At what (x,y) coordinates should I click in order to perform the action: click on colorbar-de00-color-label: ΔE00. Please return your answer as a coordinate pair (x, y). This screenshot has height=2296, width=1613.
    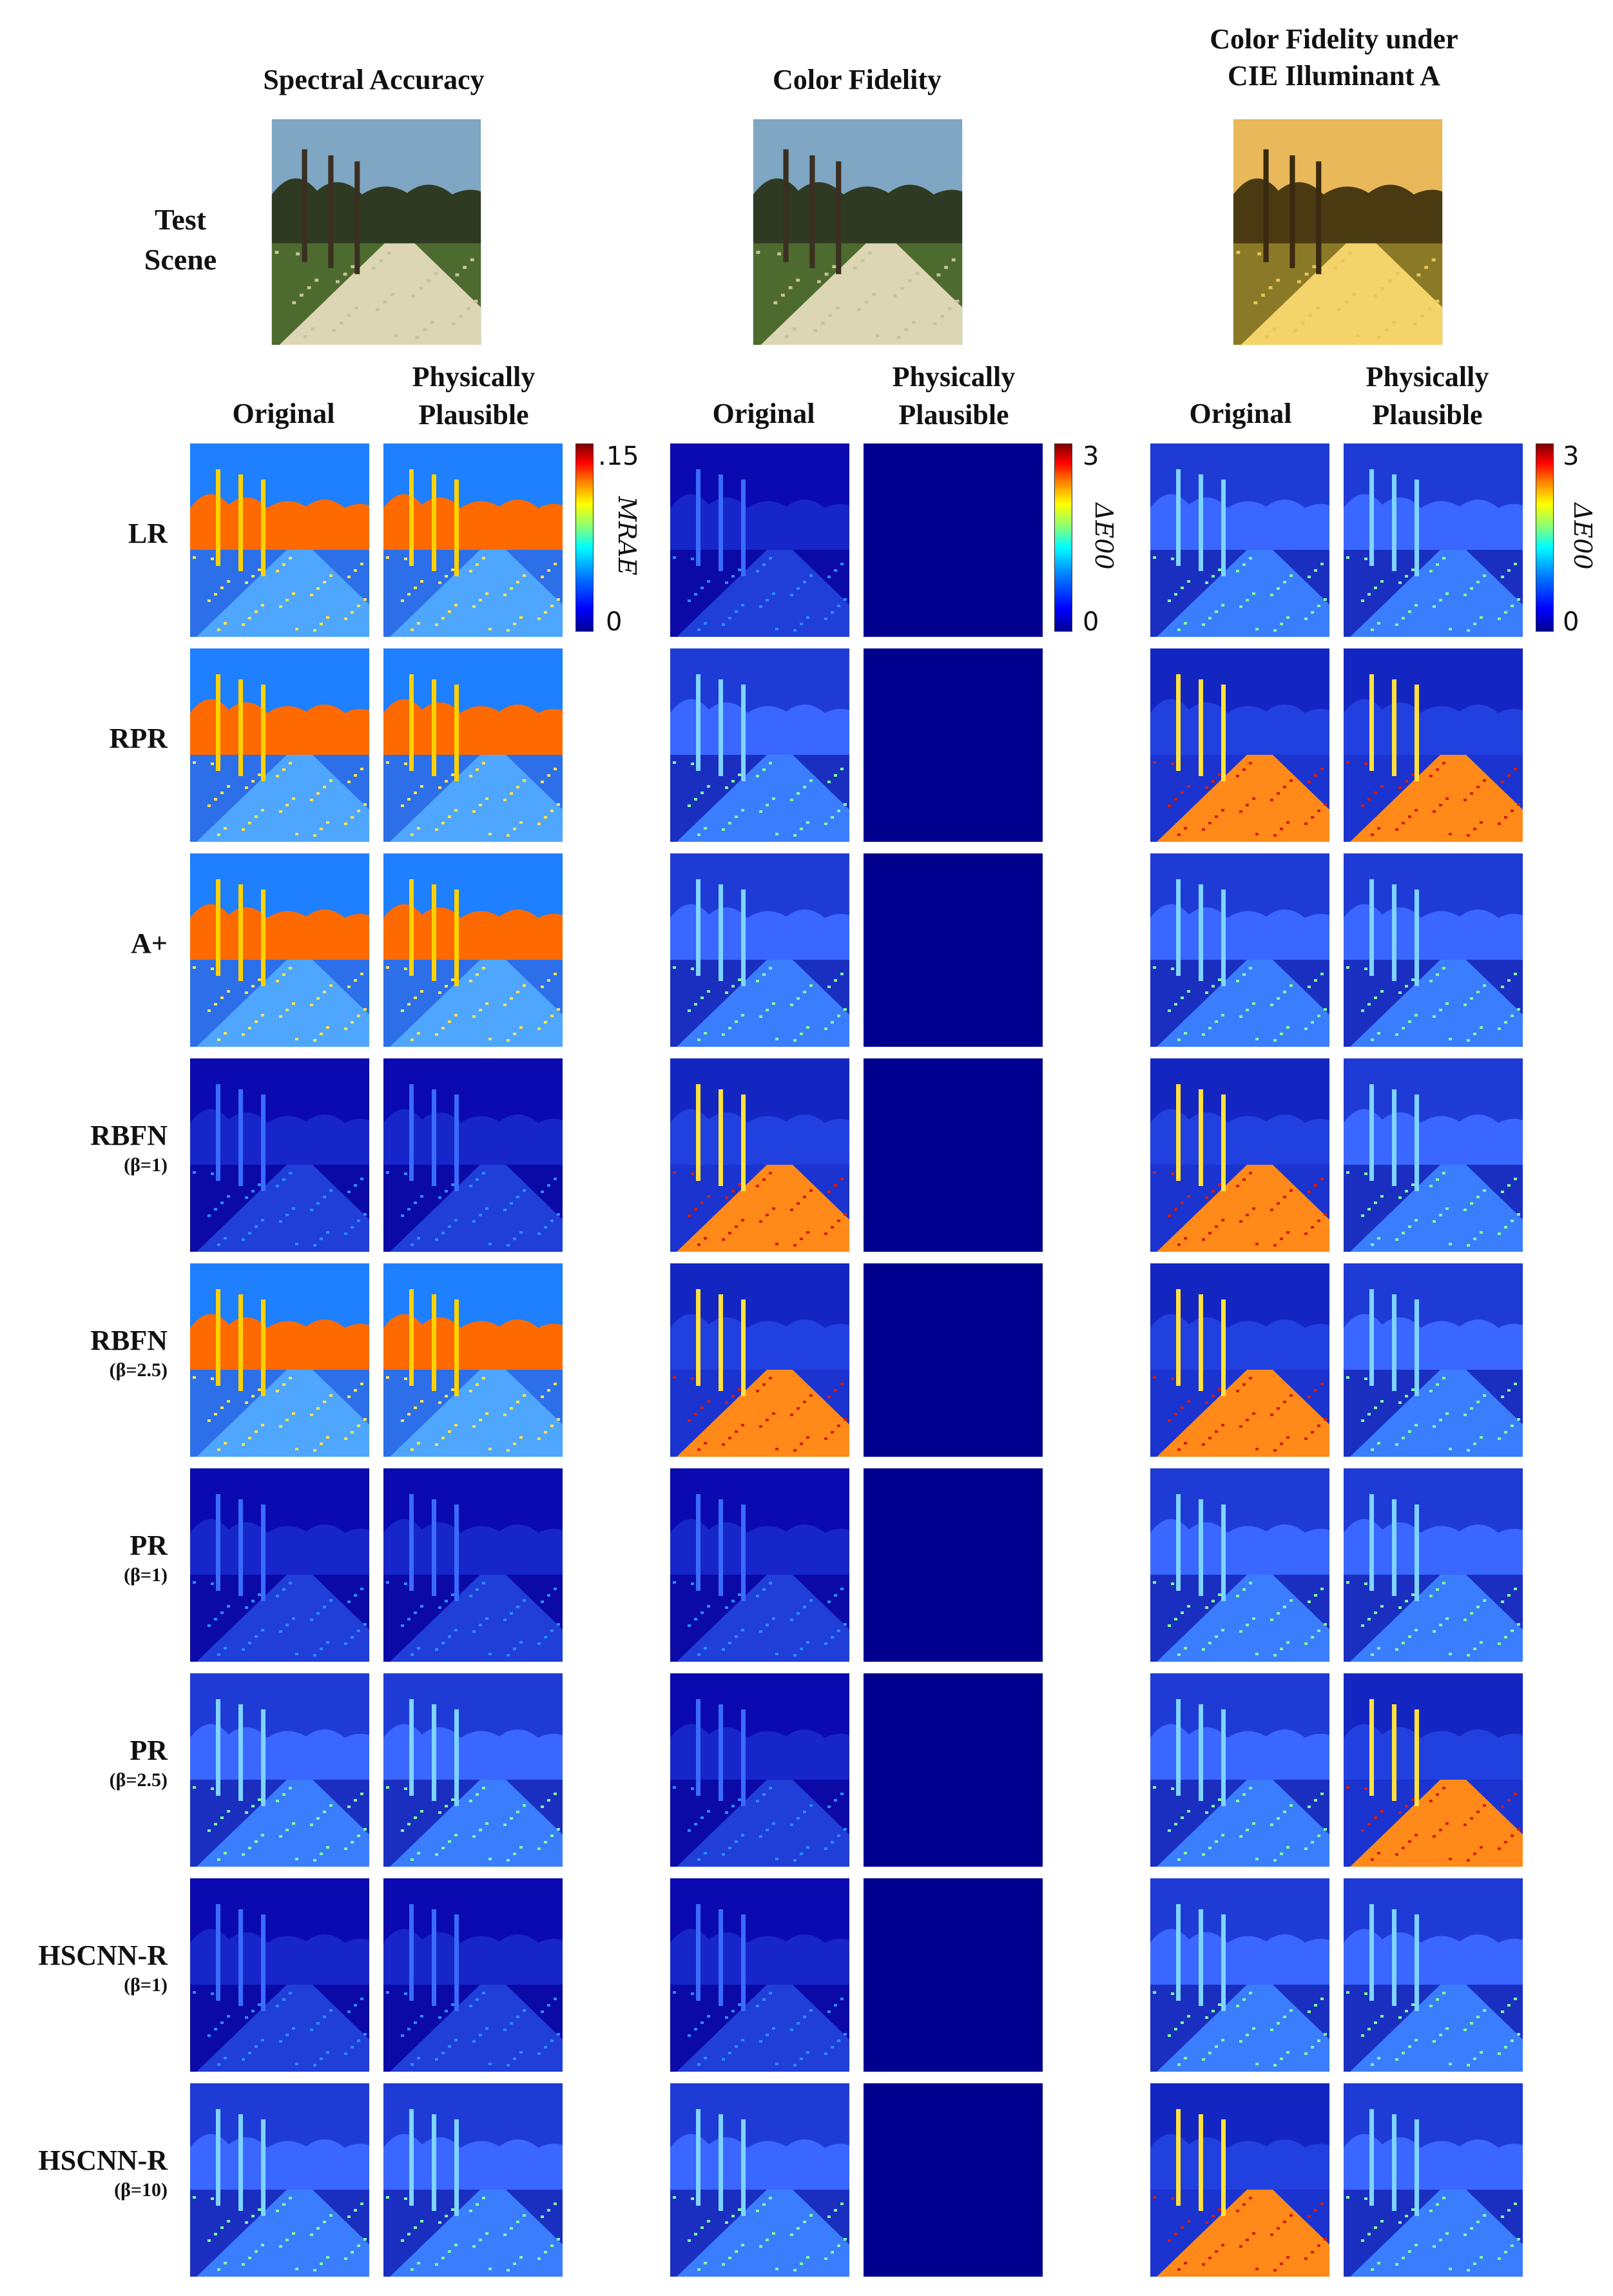
    Looking at the image, I should click on (1104, 536).